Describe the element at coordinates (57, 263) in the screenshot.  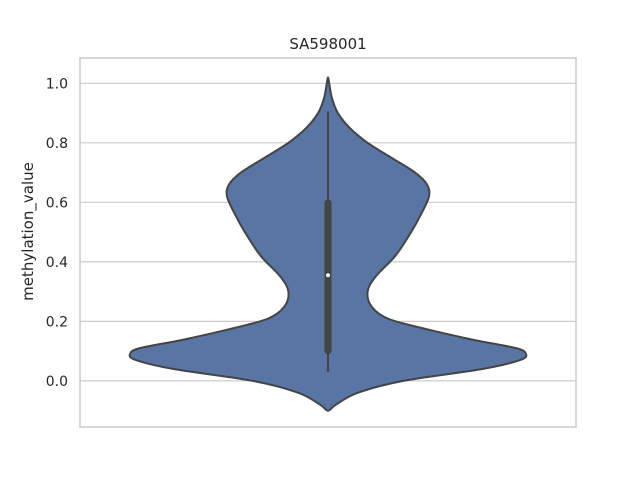
I see `y-tick-label: 0.4` at that location.